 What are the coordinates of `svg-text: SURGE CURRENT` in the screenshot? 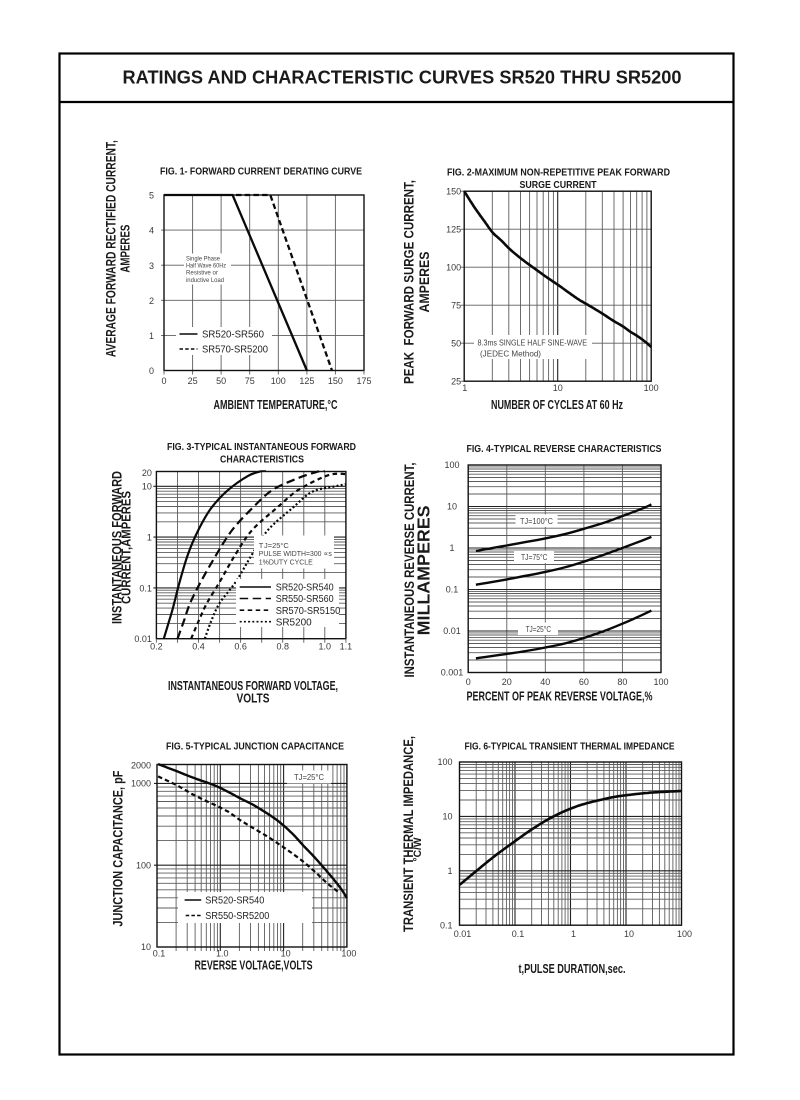 It's located at (558, 185).